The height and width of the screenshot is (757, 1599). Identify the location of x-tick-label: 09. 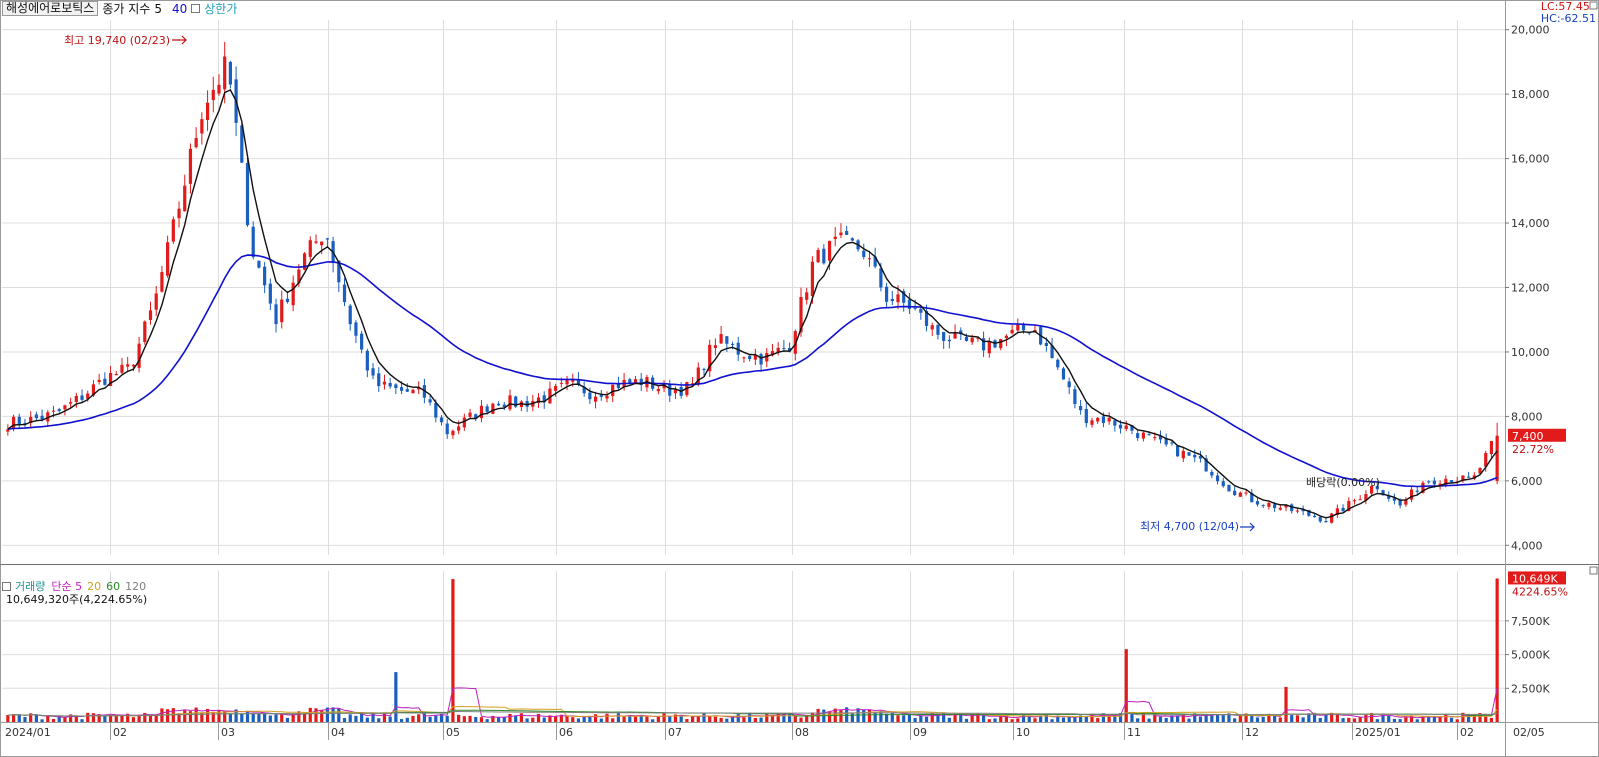
(920, 732).